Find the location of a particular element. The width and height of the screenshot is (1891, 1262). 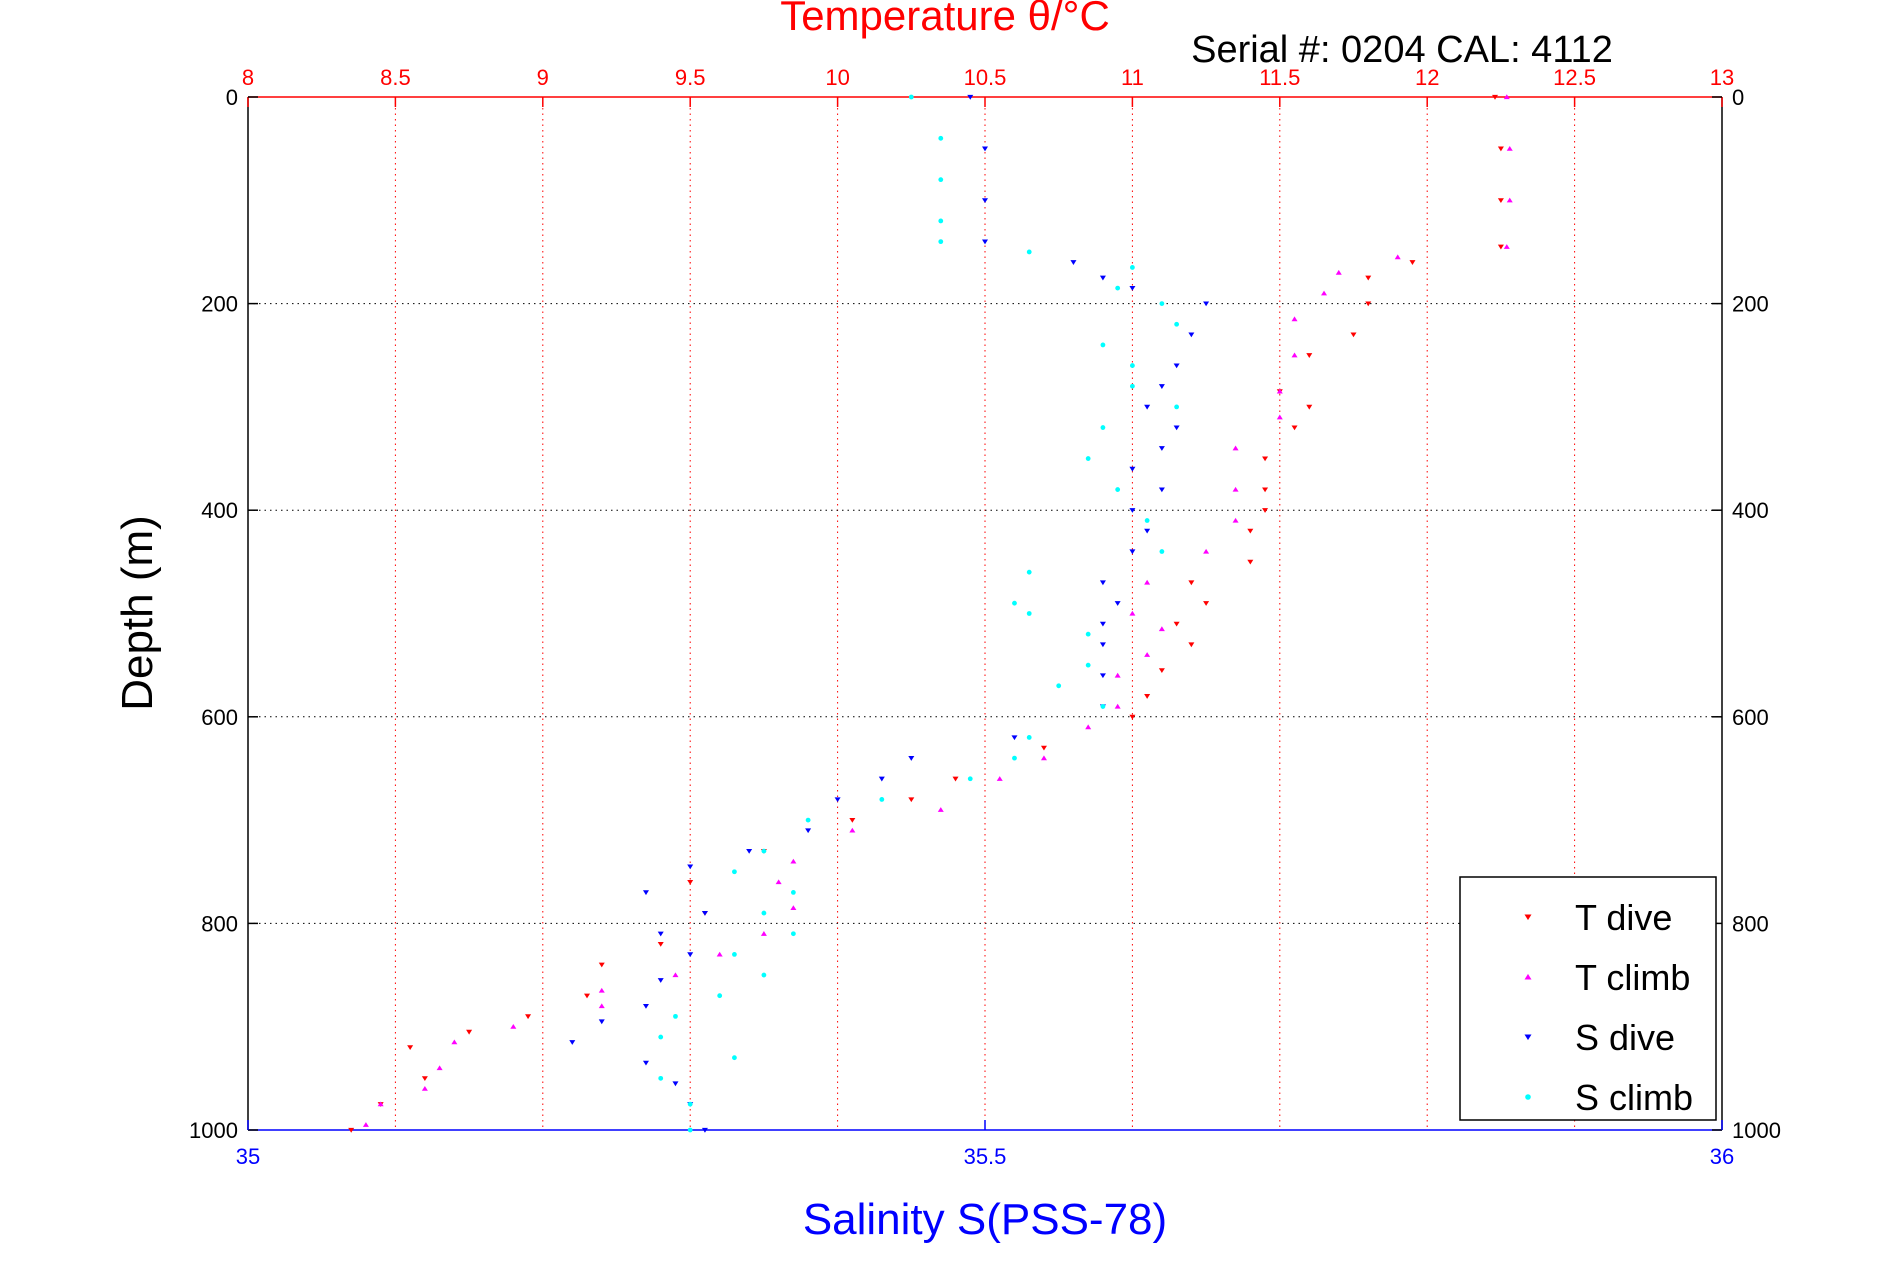

tick-label-temperature: 8.5 is located at coordinates (395, 77).